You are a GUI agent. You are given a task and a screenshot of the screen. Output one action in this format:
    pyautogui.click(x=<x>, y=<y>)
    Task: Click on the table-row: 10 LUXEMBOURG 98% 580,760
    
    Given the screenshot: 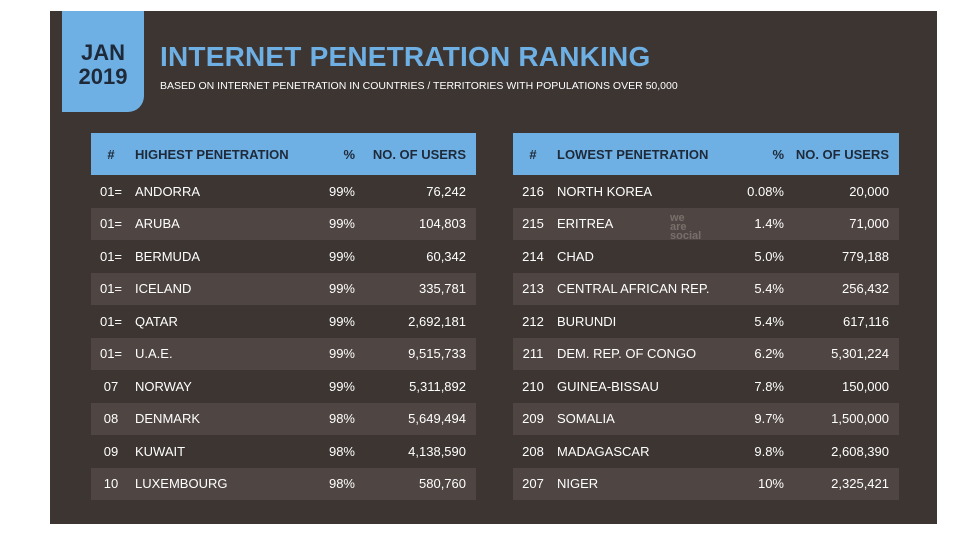 What is the action you would take?
    pyautogui.click(x=283, y=483)
    